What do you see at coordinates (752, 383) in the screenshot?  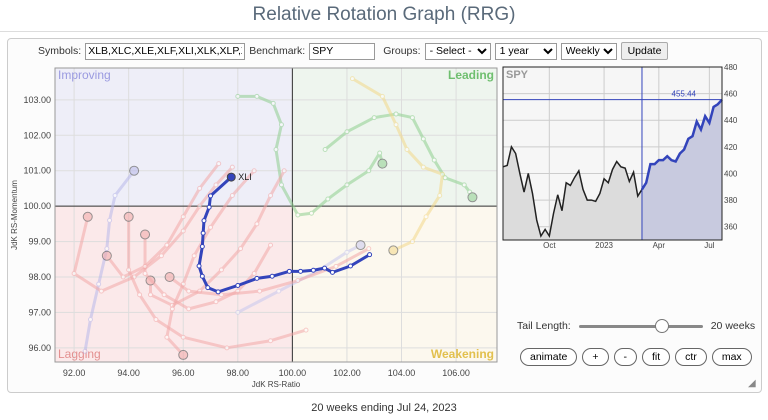 I see `resize-handle-icon: ◢` at bounding box center [752, 383].